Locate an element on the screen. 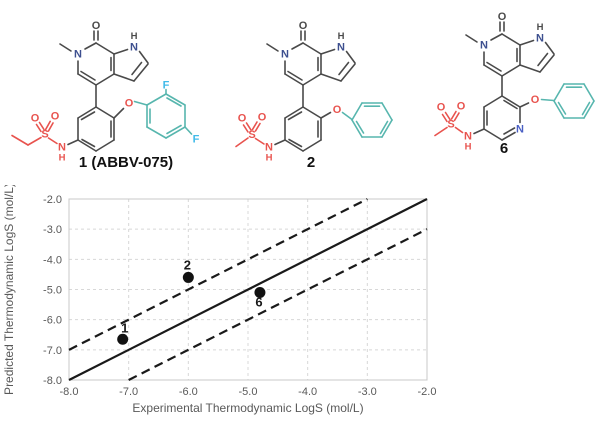 This screenshot has width=600, height=430. y-tick-label: -8.0 is located at coordinates (52, 381).